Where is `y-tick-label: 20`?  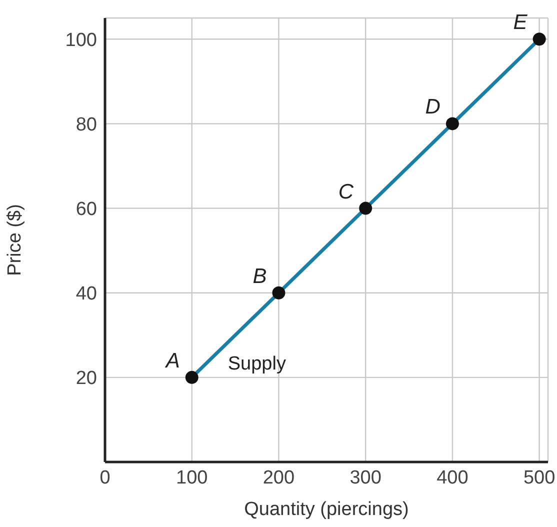
y-tick-label: 20 is located at coordinates (86, 379).